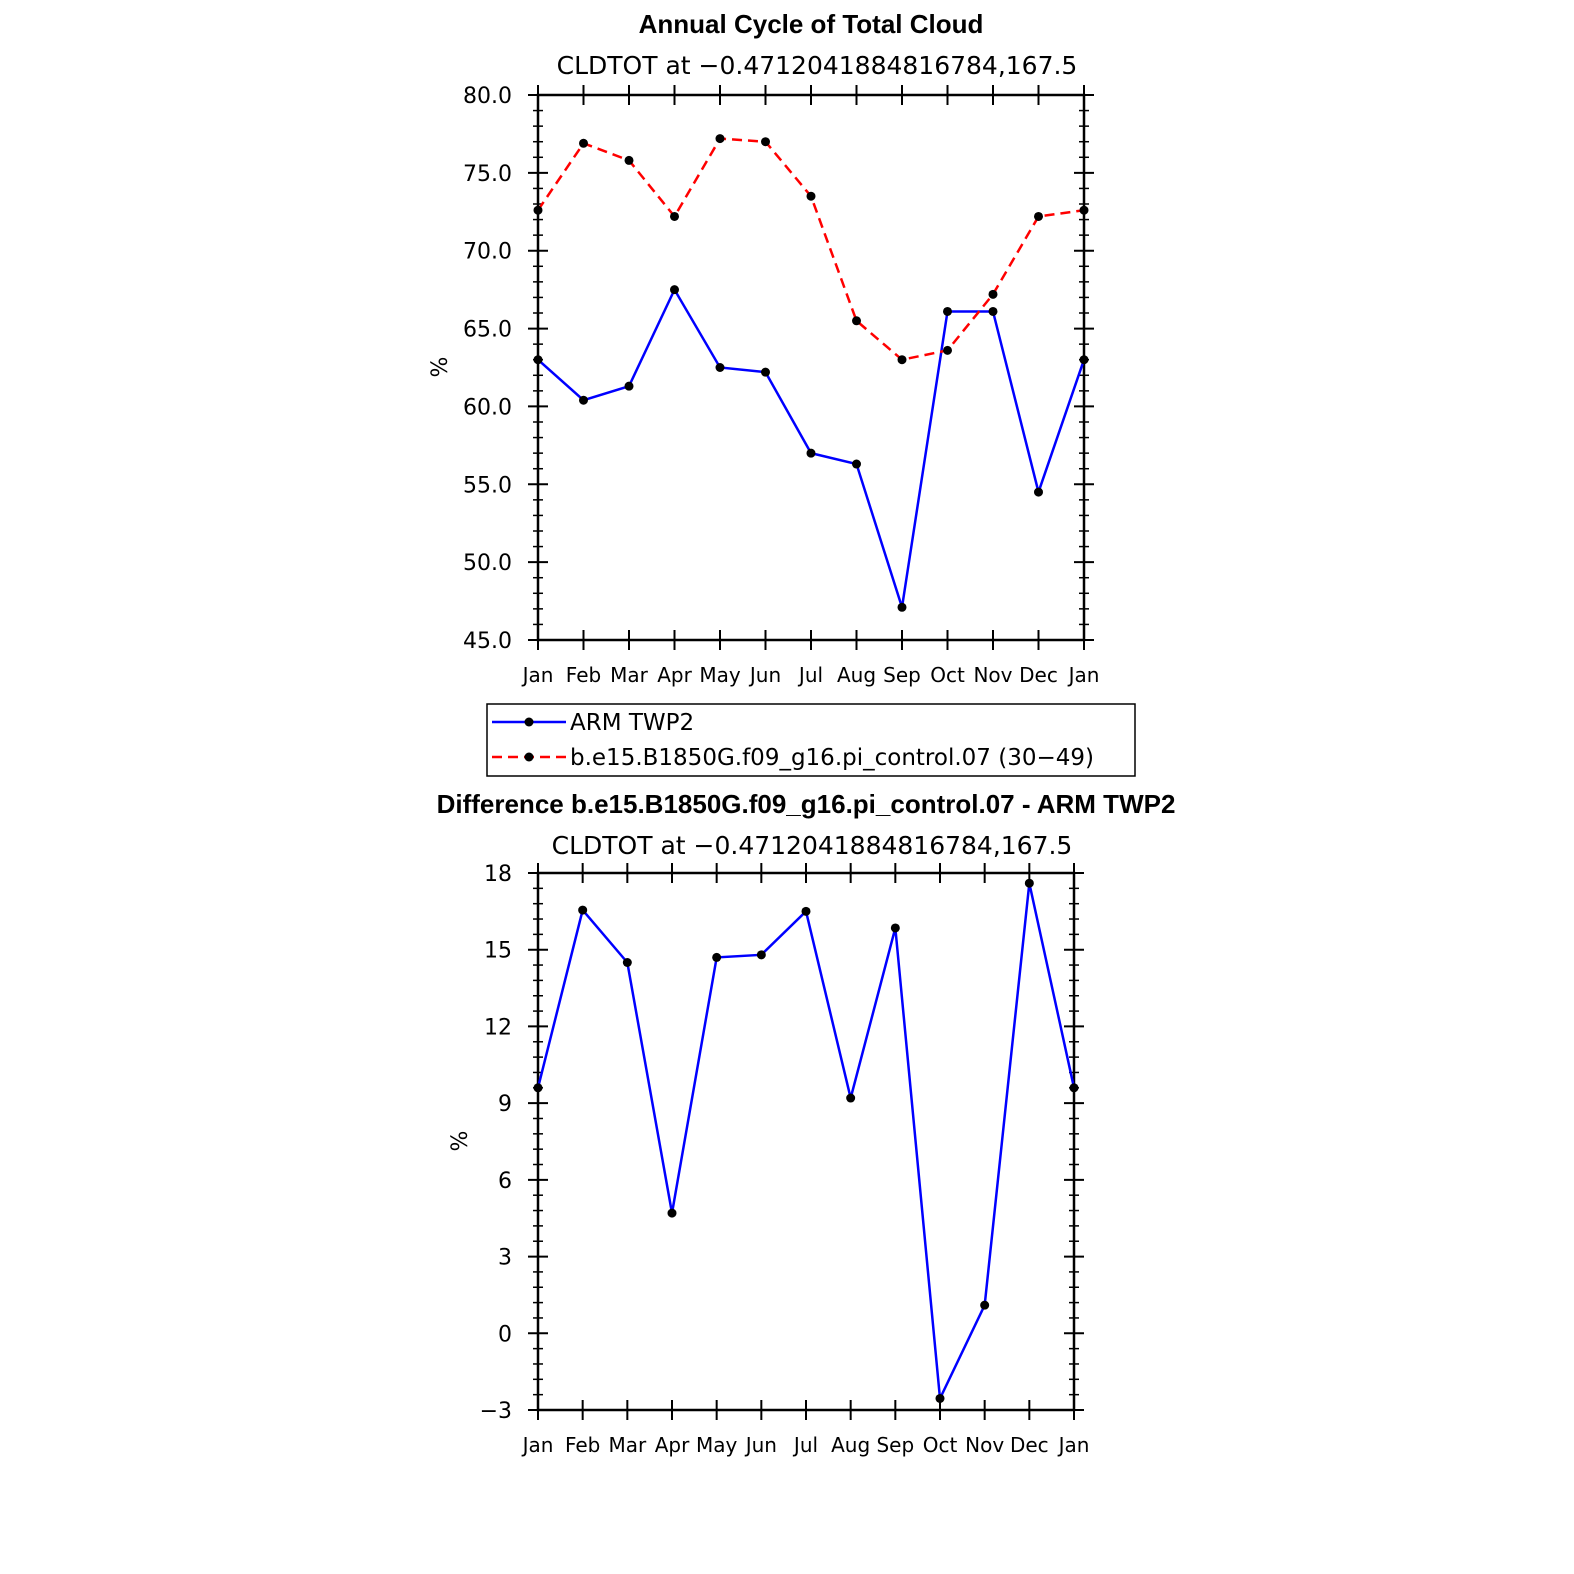 Image resolution: width=1574 pixels, height=1574 pixels. What do you see at coordinates (487, 407) in the screenshot?
I see `chart1-ytick-label: 60.0` at bounding box center [487, 407].